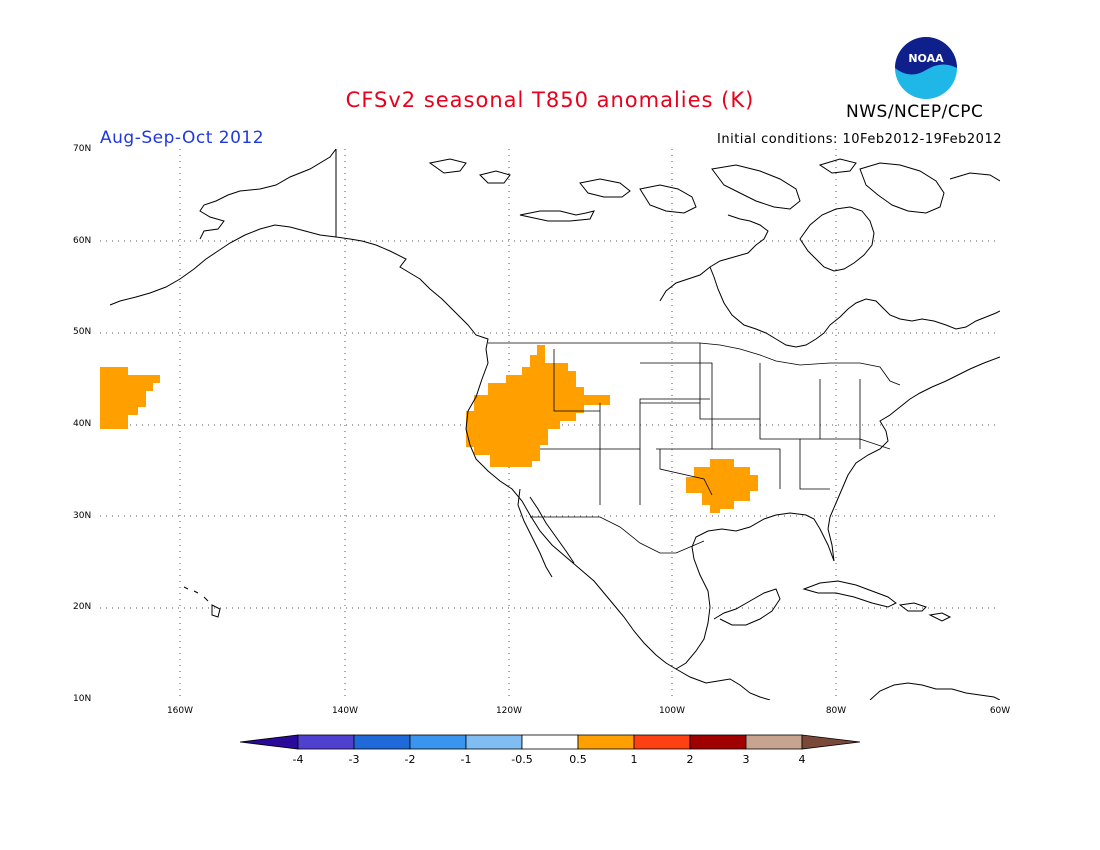 The width and height of the screenshot is (1100, 850). Describe the element at coordinates (130, 398) in the screenshot. I see `anomaly-region-north-pacific` at that location.